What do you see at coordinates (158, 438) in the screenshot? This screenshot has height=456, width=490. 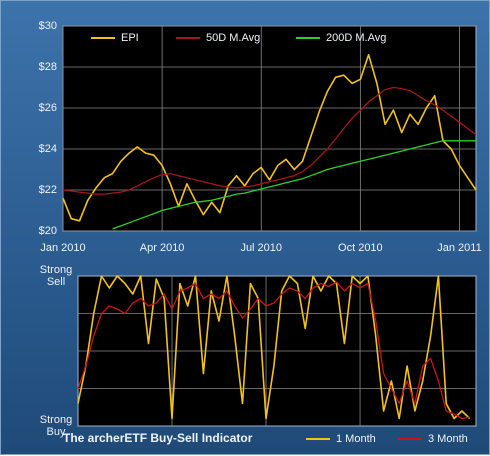 I see `chart-title: The archerETF Buy-Sell Indicator` at bounding box center [158, 438].